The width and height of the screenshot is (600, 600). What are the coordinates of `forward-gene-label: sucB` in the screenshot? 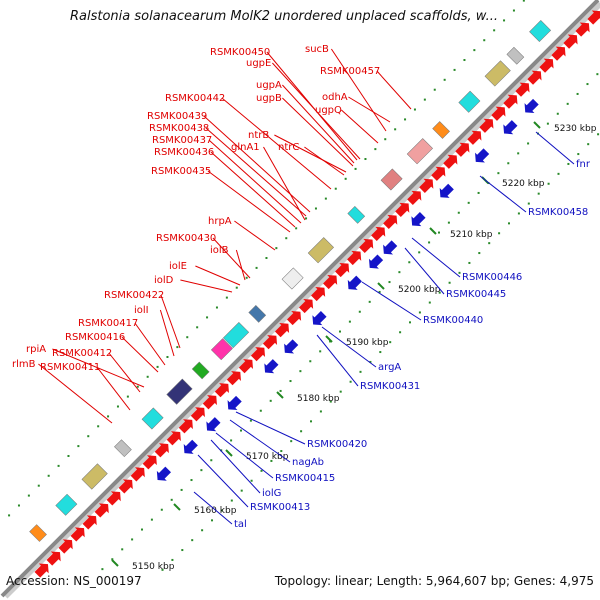 It's located at (317, 49).